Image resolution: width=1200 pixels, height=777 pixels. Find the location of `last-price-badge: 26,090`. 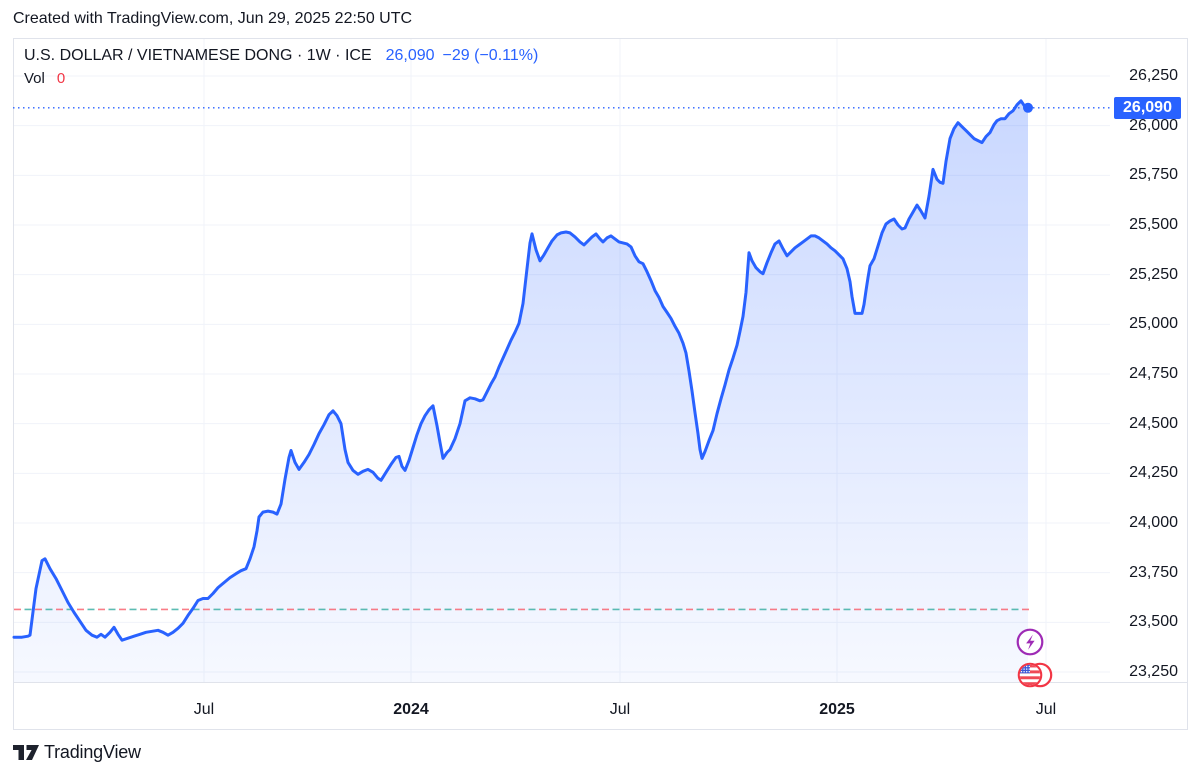

last-price-badge: 26,090 is located at coordinates (1147, 107).